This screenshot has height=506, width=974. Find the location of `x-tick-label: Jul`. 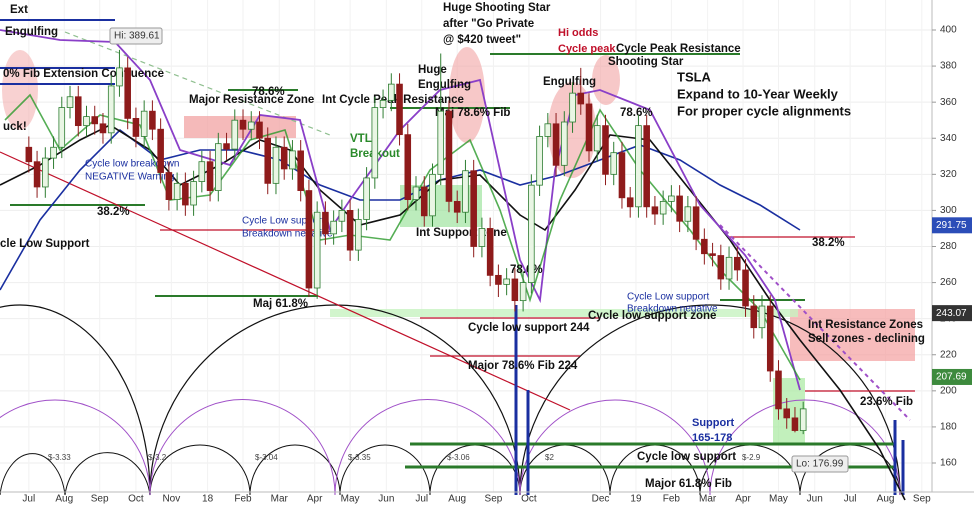

x-tick-label: Jul is located at coordinates (421, 499).